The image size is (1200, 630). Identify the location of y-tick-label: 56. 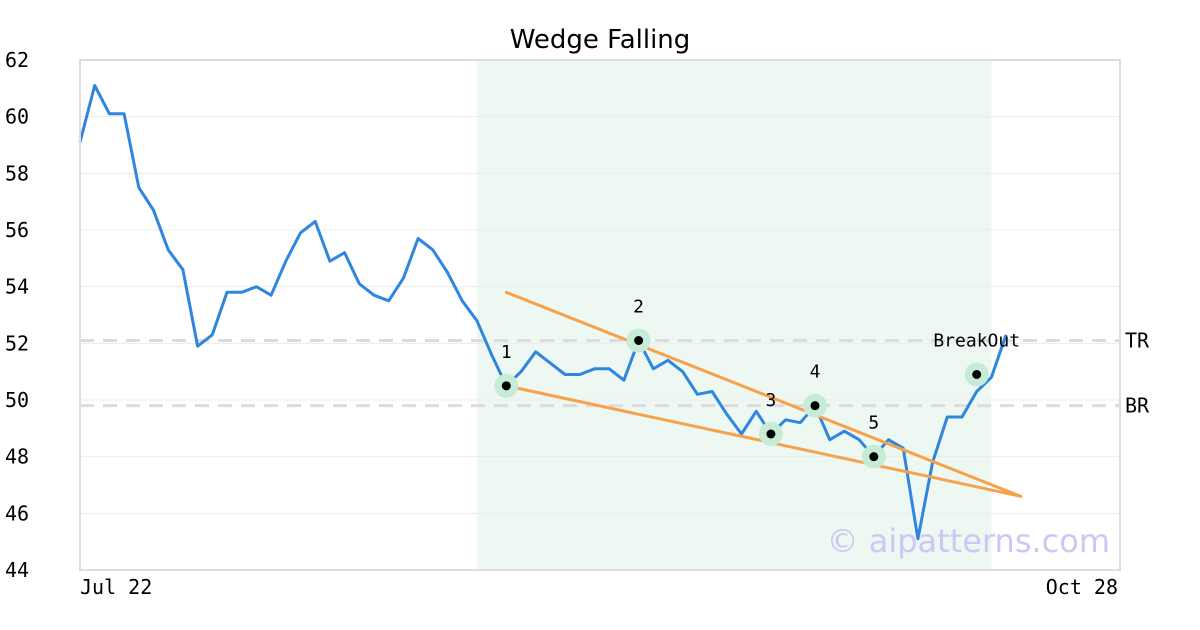
(17, 230).